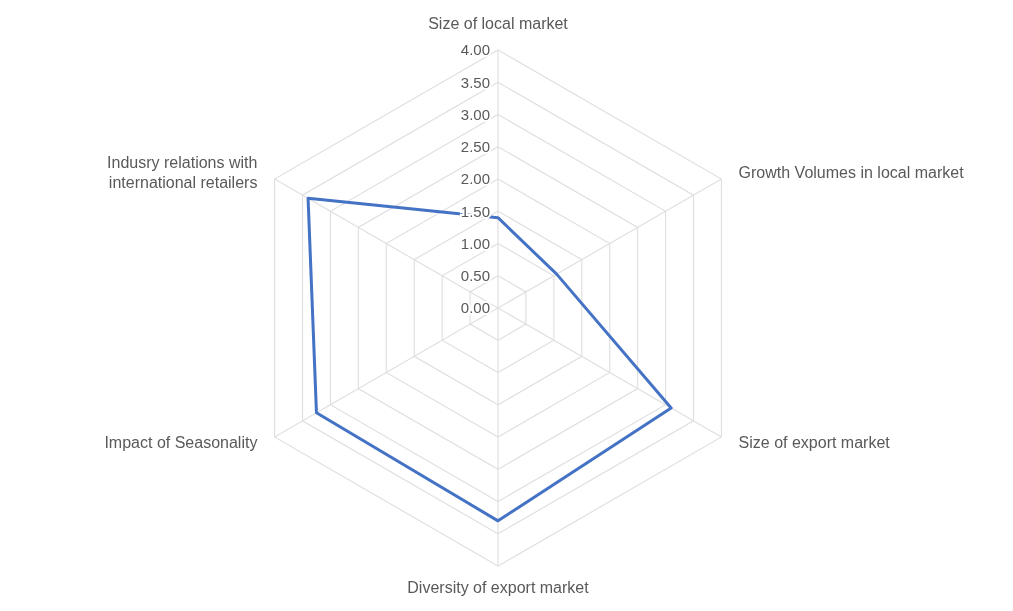 This screenshot has height=611, width=1013. What do you see at coordinates (182, 172) in the screenshot?
I see `spoke-label: Indusry relations with international retailers` at bounding box center [182, 172].